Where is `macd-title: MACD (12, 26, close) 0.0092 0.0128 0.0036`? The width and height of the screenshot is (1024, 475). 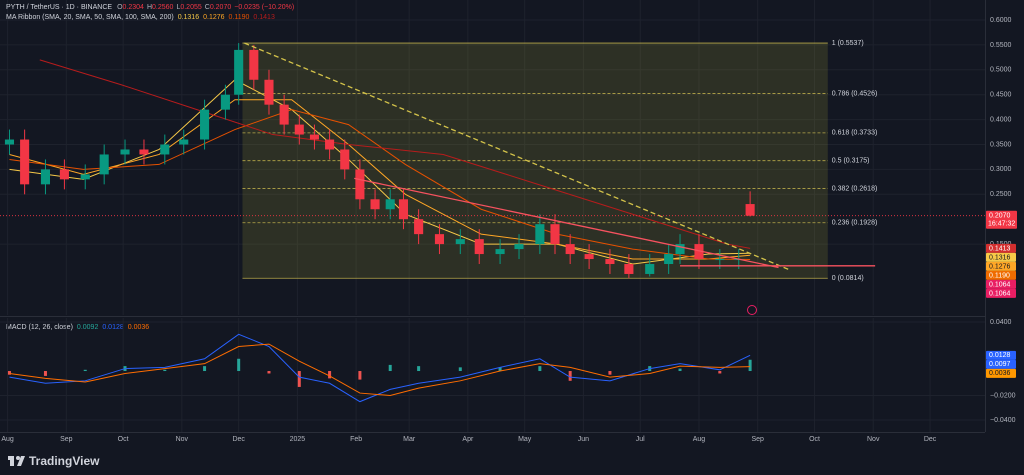
macd-title: MACD (12, 26, close) 0.0092 0.0128 0.0036 is located at coordinates (77, 327).